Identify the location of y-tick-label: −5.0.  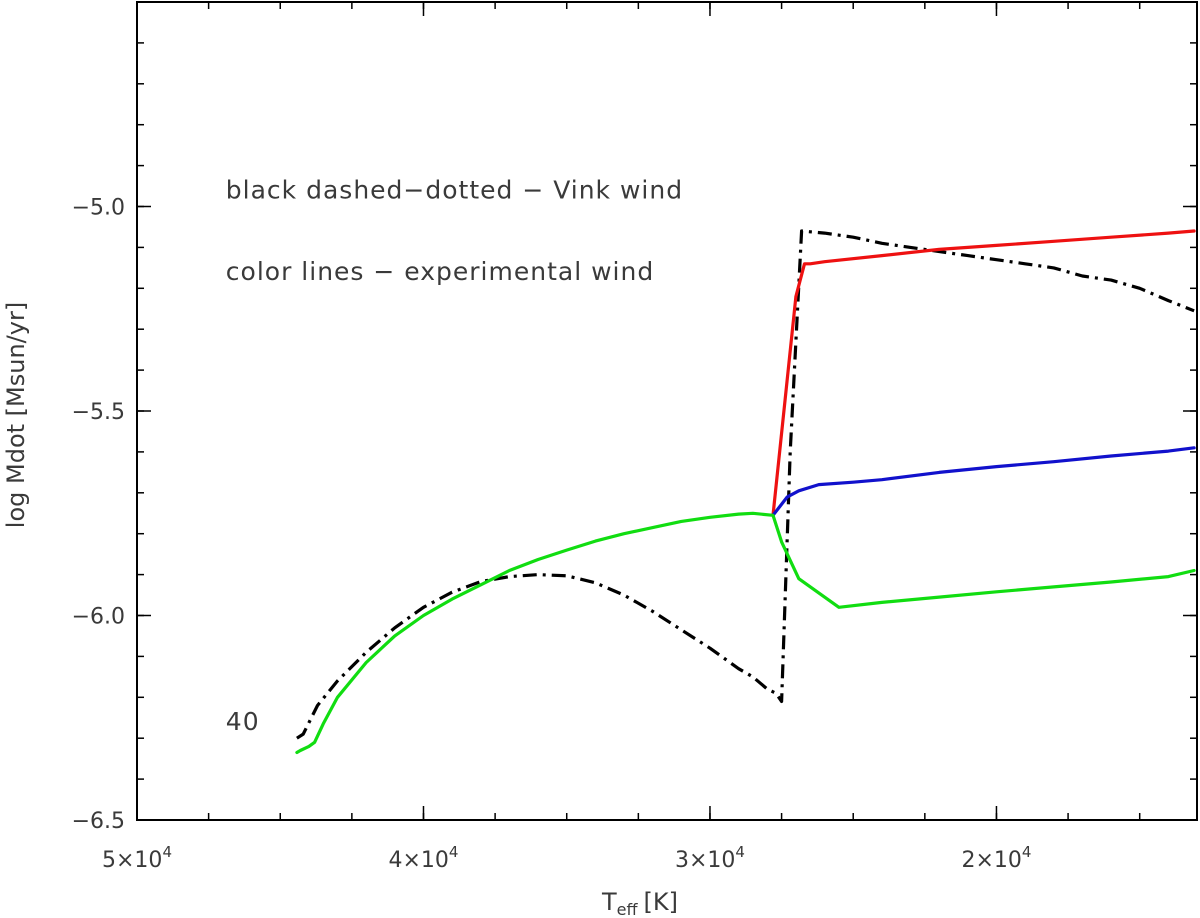
(98, 208).